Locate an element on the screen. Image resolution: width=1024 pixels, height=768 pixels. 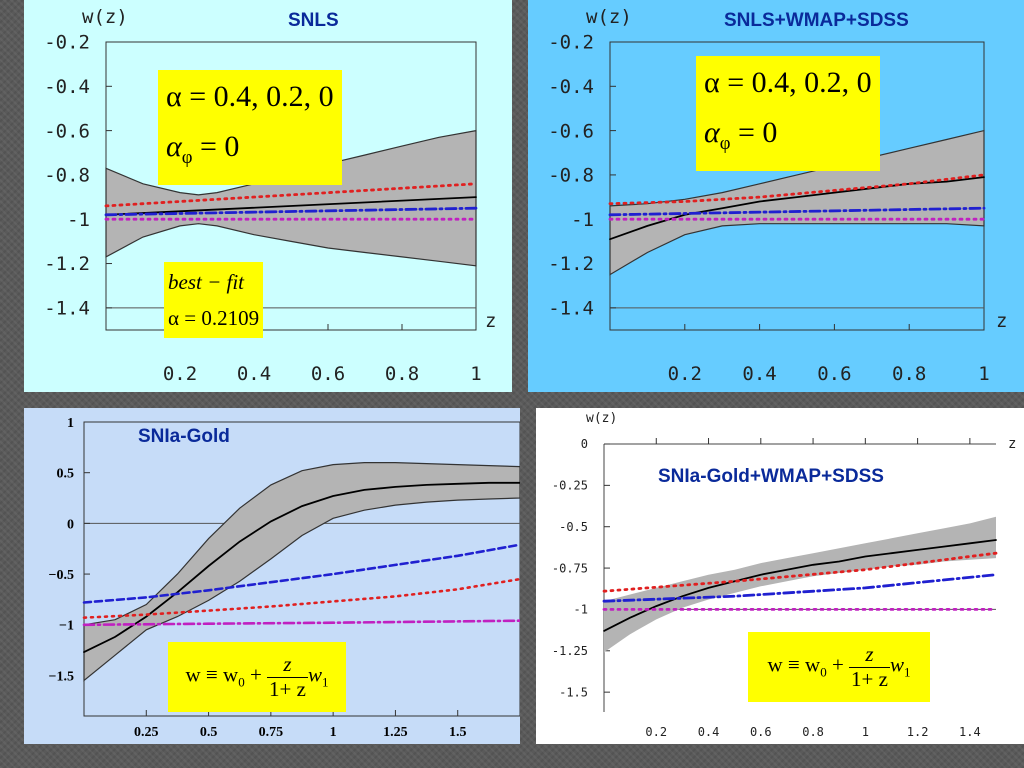
x-tick-label: 1.4 is located at coordinates (970, 732).